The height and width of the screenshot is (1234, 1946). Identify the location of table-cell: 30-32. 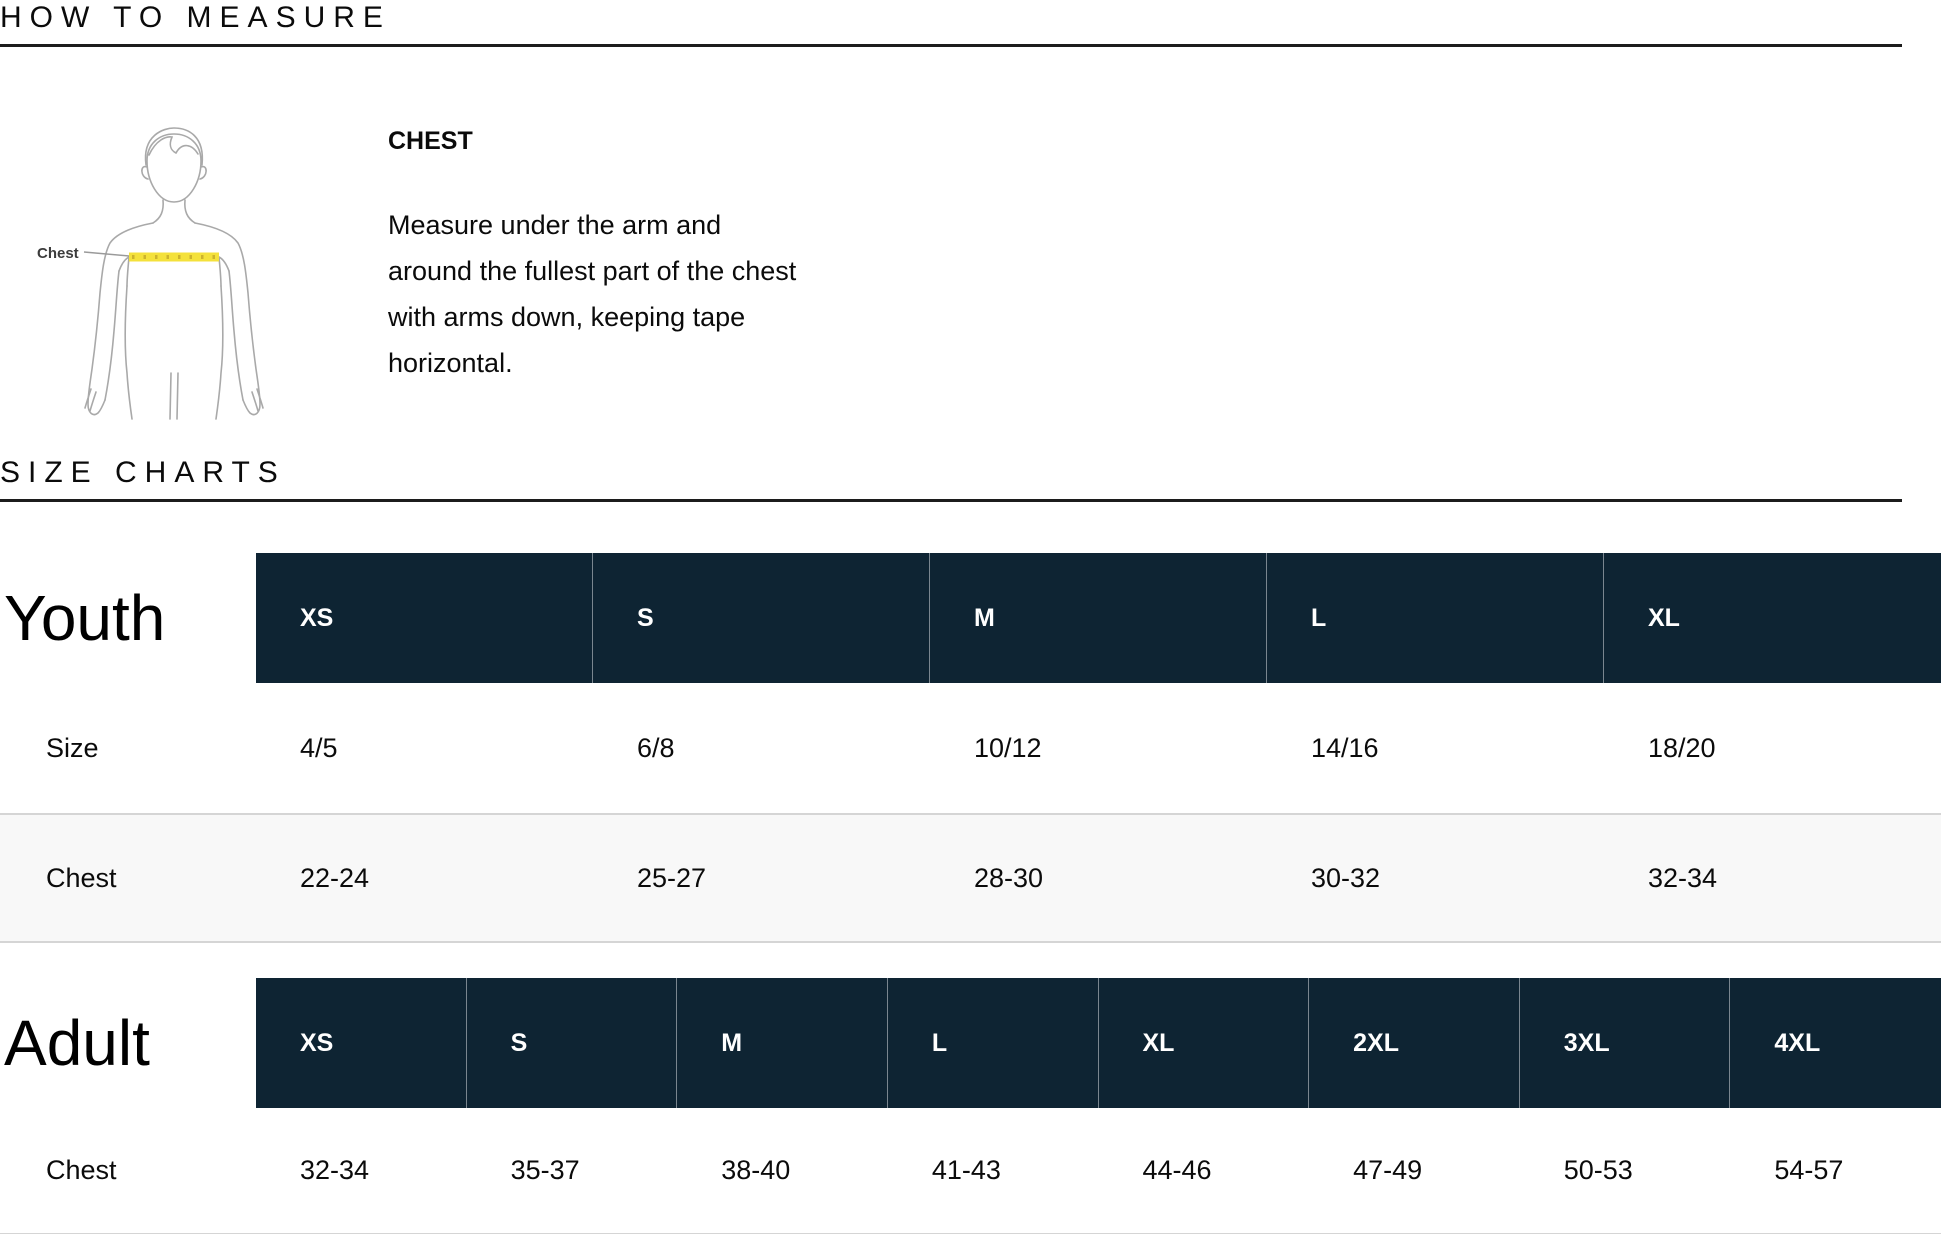
(1346, 877).